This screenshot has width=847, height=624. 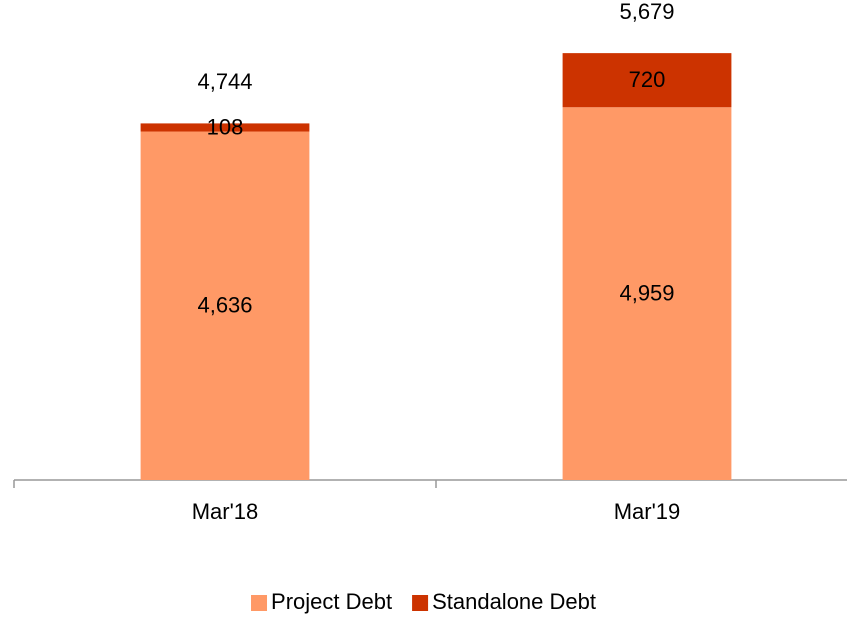 What do you see at coordinates (224, 81) in the screenshot?
I see `total-label: 4,744` at bounding box center [224, 81].